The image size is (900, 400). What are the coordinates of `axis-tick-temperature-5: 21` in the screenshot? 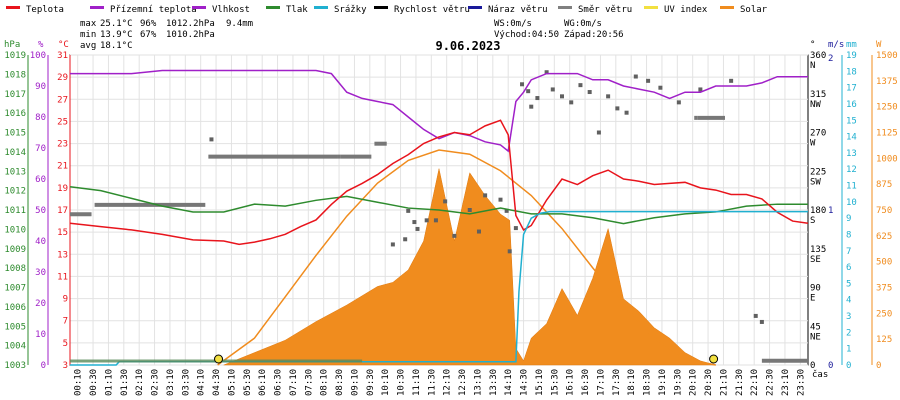 It's located at (62, 167).